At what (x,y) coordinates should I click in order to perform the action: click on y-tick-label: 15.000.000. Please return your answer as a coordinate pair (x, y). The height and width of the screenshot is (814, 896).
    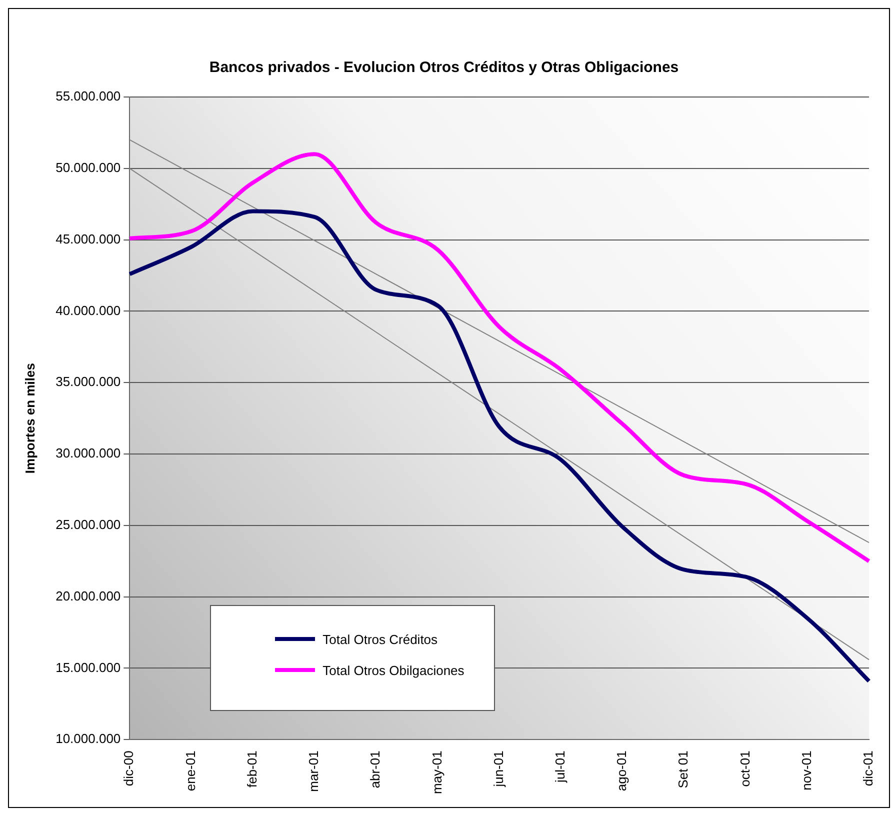
    Looking at the image, I should click on (88, 667).